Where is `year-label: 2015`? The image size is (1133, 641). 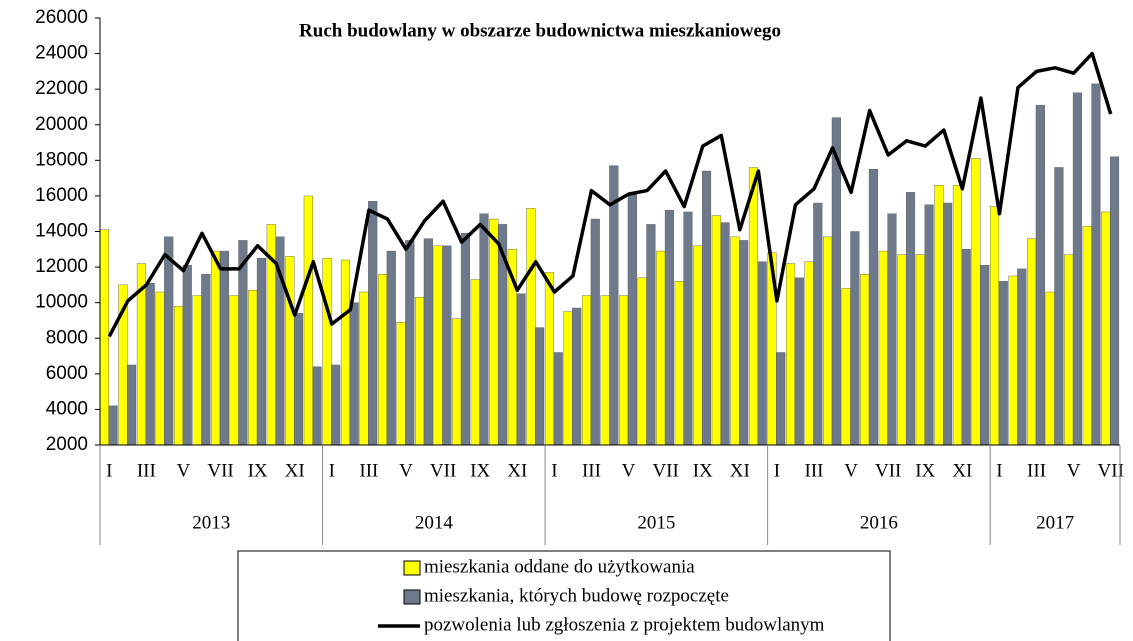 year-label: 2015 is located at coordinates (656, 522).